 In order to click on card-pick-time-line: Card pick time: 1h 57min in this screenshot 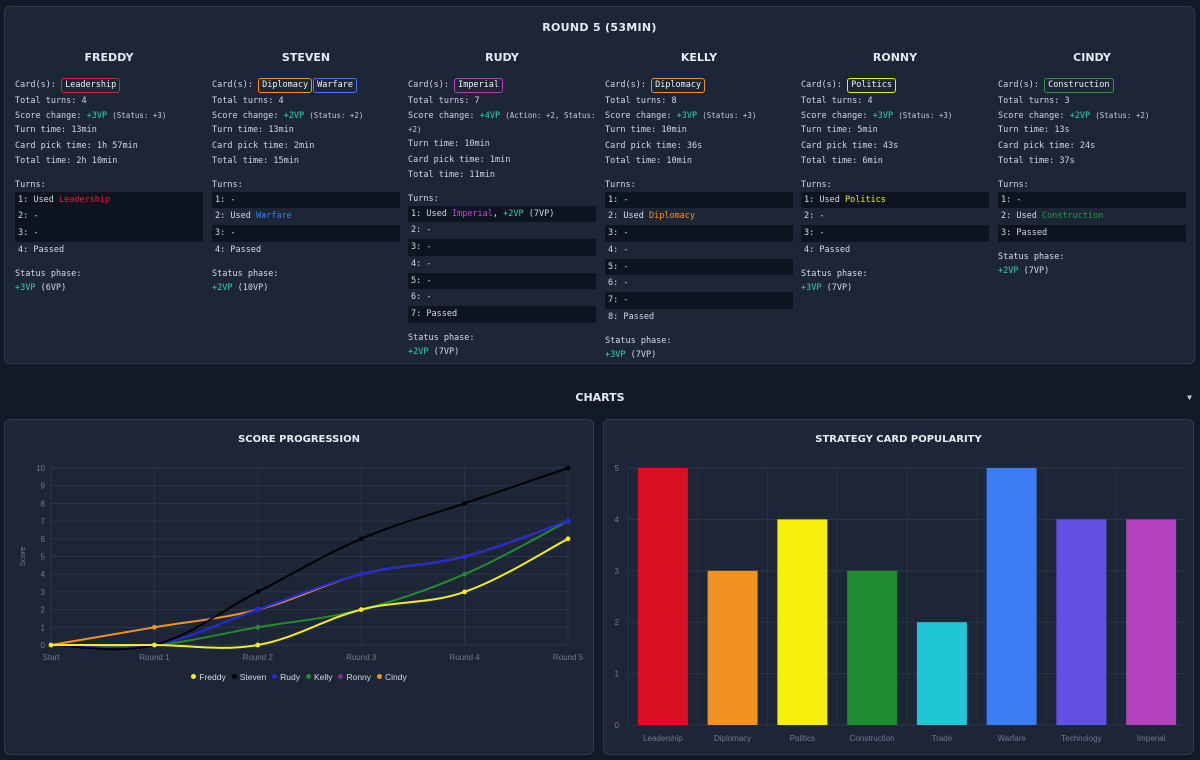, I will do `click(109, 147)`.